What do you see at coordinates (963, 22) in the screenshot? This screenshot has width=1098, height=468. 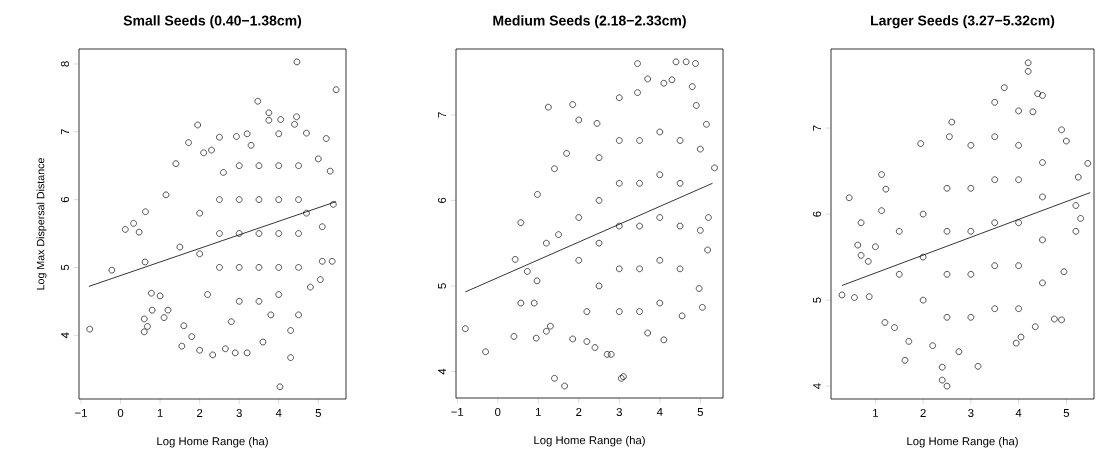 I see `chart-title: Larger Seeds (3.27−5.32cm)` at bounding box center [963, 22].